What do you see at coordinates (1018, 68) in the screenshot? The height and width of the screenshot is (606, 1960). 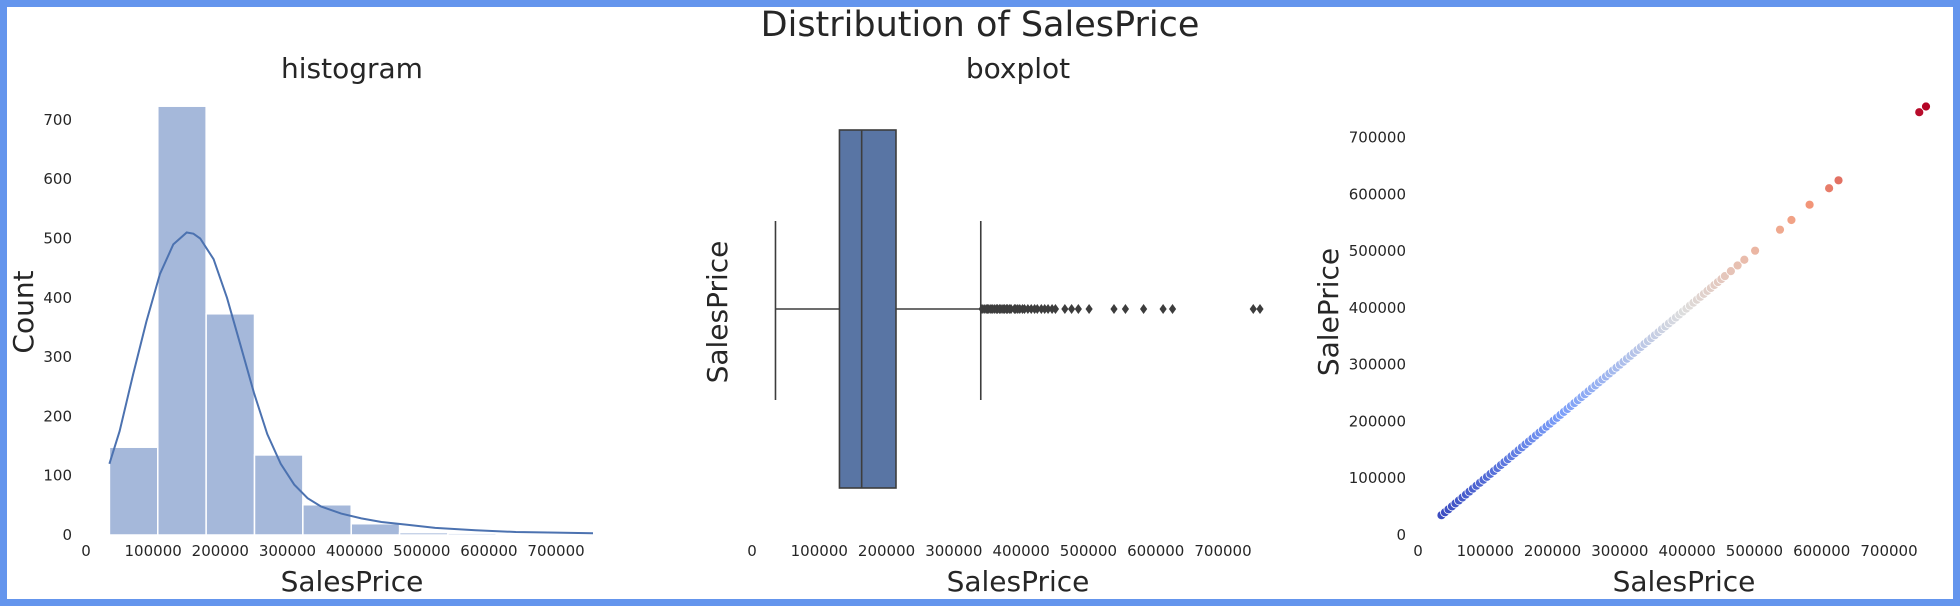 I see `boxplot-title: boxplot` at bounding box center [1018, 68].